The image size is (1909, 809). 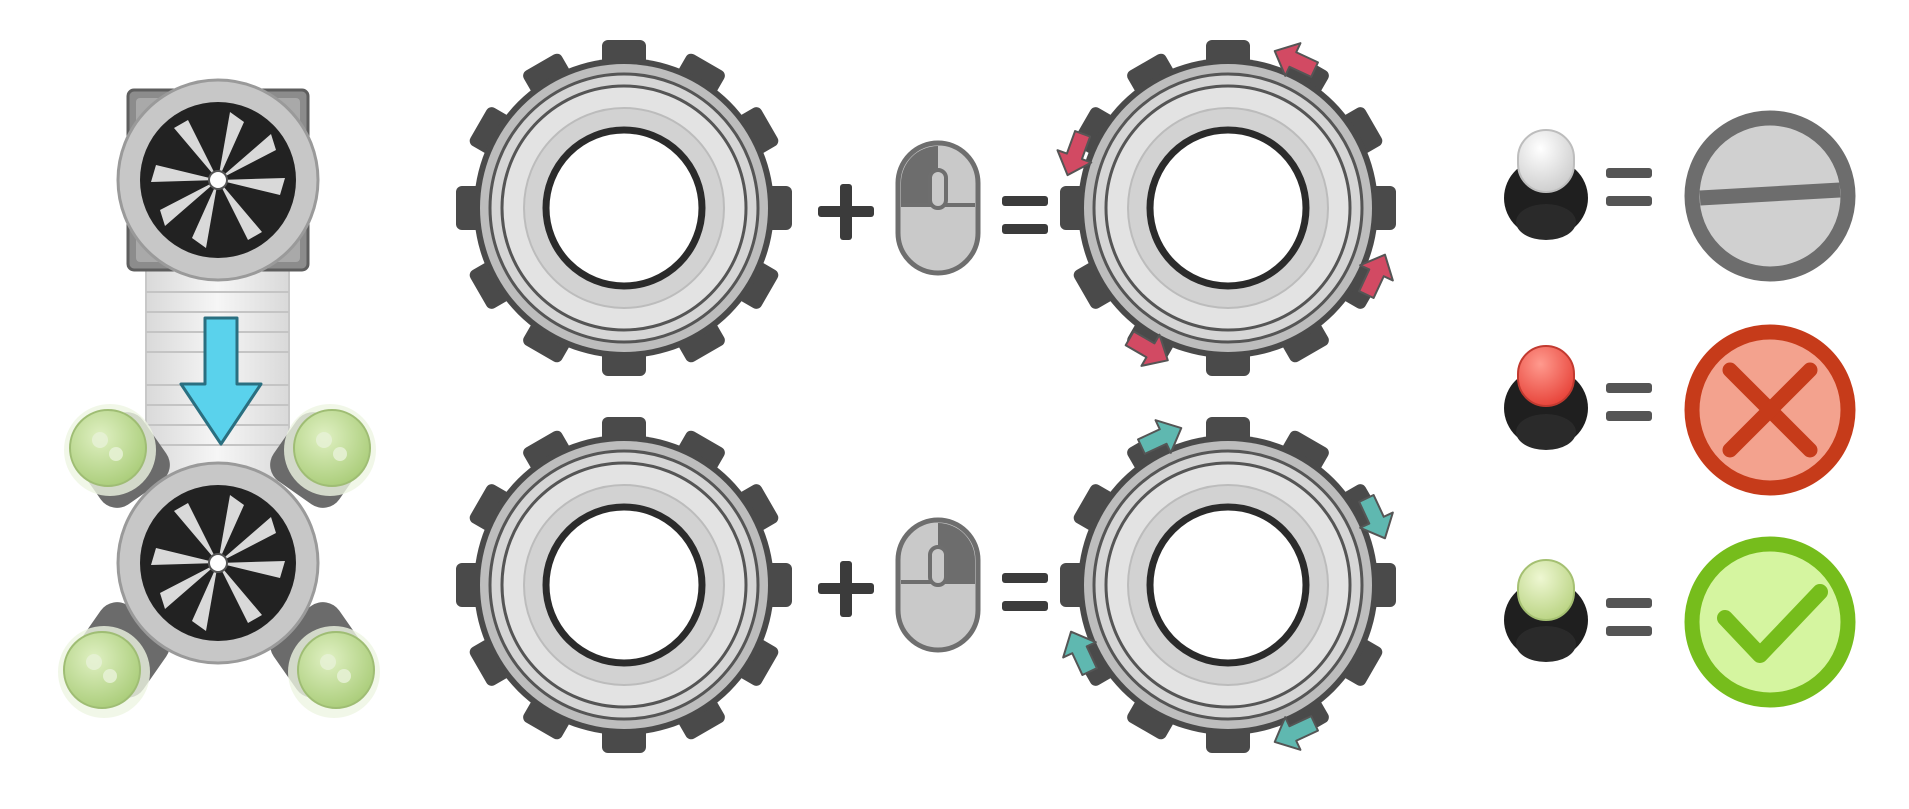 I want to click on gear-rotate-counterclockwise-icon, so click(x=1226, y=208).